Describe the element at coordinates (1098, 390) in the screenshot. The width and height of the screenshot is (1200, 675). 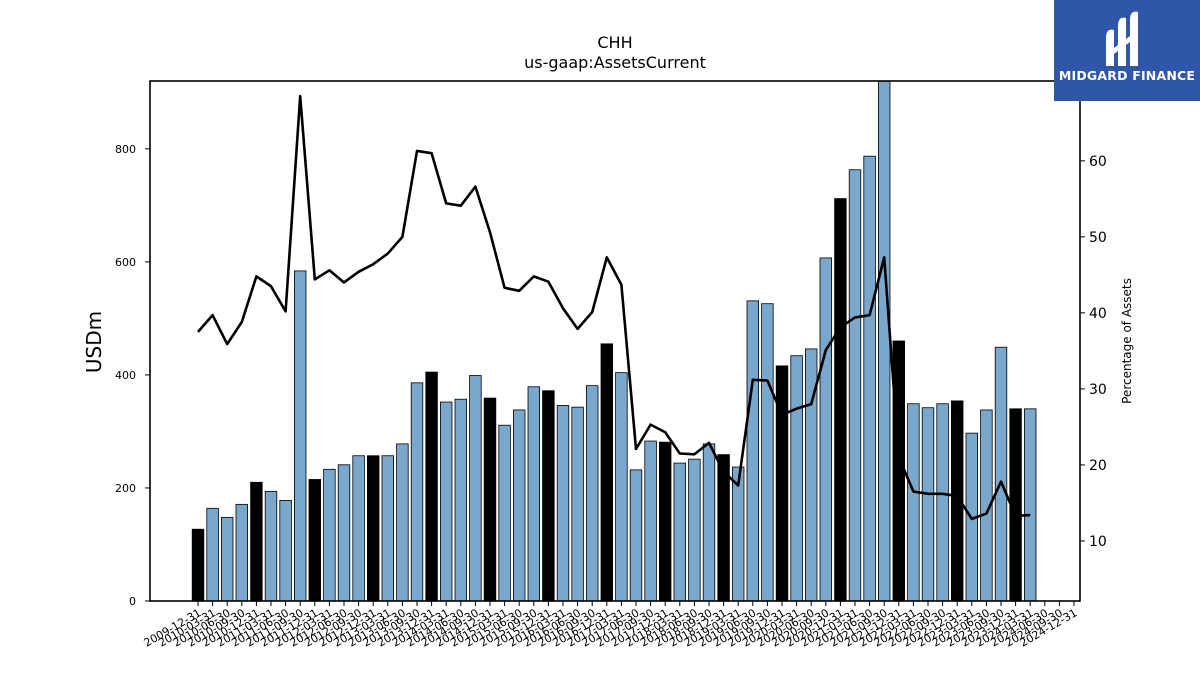
I see `y2-tick-label: 30` at that location.